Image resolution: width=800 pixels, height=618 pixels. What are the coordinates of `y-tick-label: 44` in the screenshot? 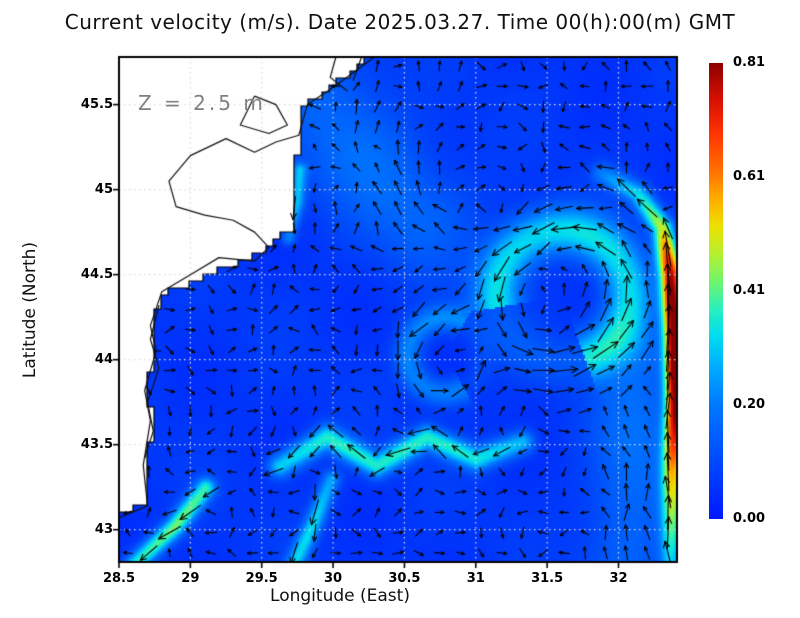 It's located at (103, 359).